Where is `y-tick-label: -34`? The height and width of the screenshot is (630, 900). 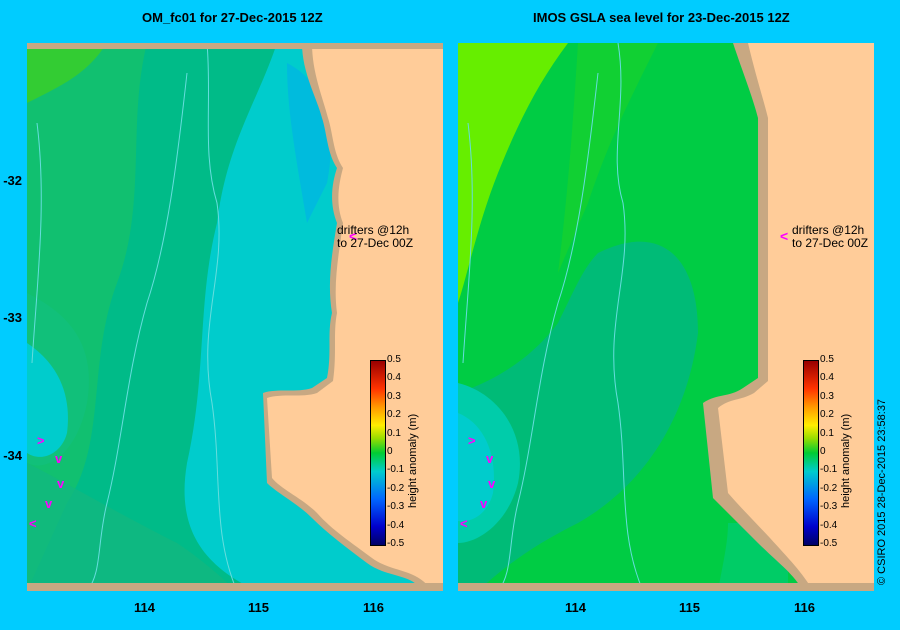
y-tick-label: -34 is located at coordinates (12, 455).